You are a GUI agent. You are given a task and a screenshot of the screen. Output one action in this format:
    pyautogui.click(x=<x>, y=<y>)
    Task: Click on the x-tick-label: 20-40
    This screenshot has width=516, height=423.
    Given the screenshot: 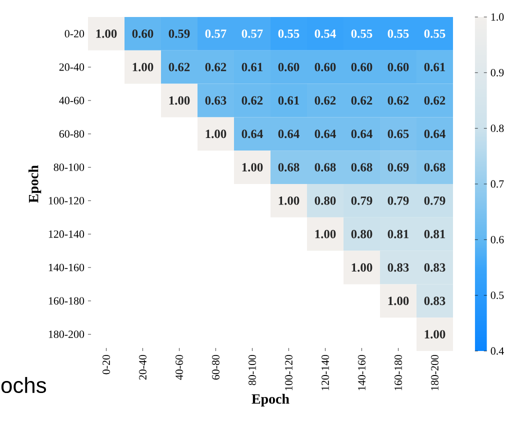 What is the action you would take?
    pyautogui.click(x=142, y=367)
    